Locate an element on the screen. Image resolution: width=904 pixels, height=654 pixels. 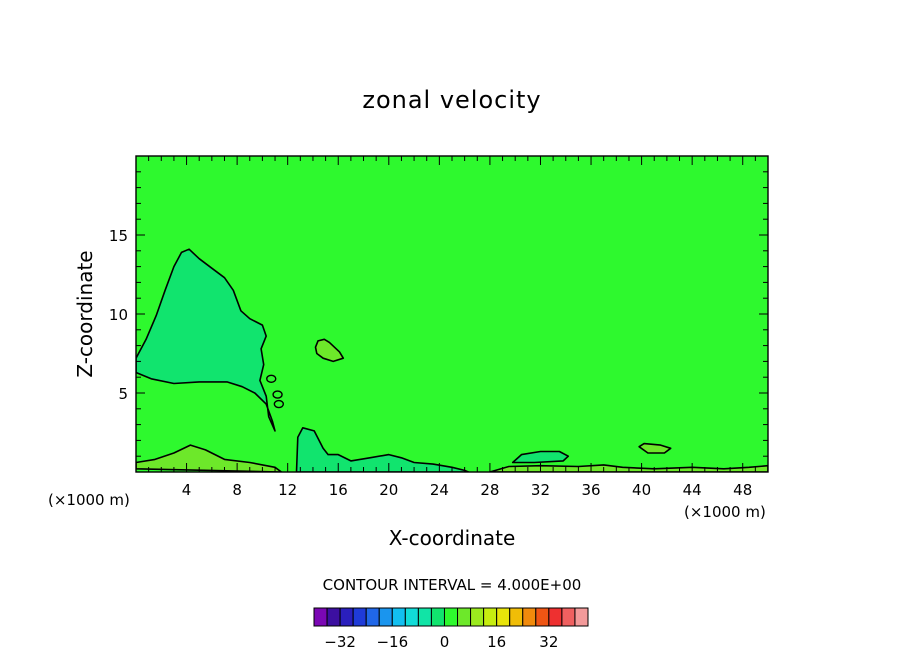
x-unit-label-left: (×1000 m) is located at coordinates (89, 500).